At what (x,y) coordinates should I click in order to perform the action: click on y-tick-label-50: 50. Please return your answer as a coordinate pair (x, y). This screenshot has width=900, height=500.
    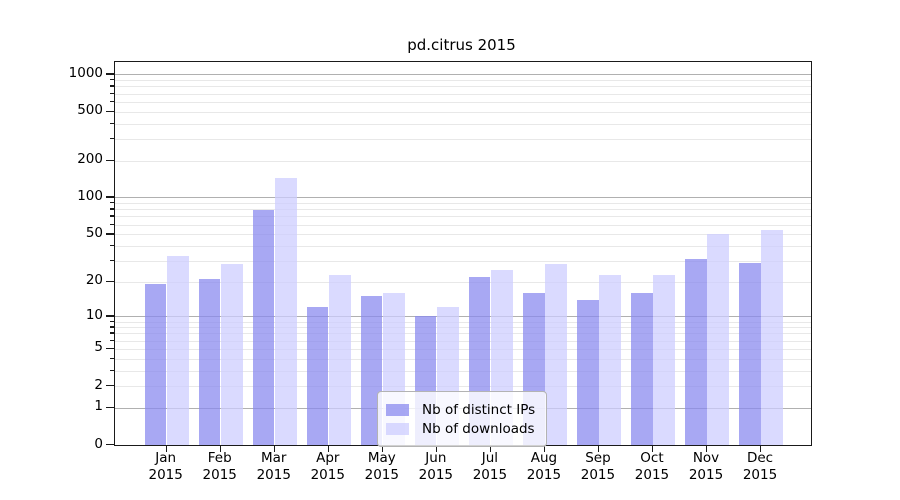
    Looking at the image, I should click on (94, 232).